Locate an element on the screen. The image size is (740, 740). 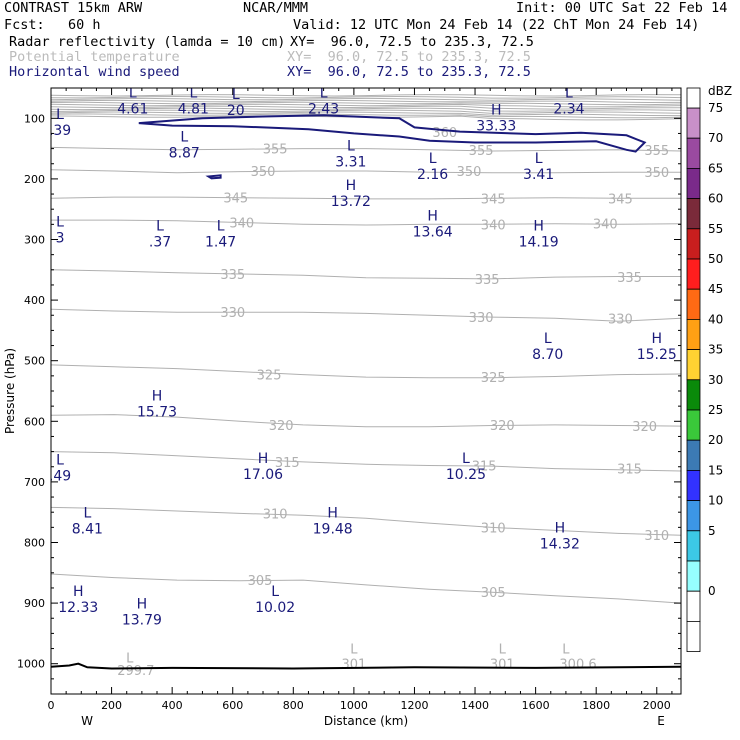
colorbar-label: 55 is located at coordinates (715, 229).